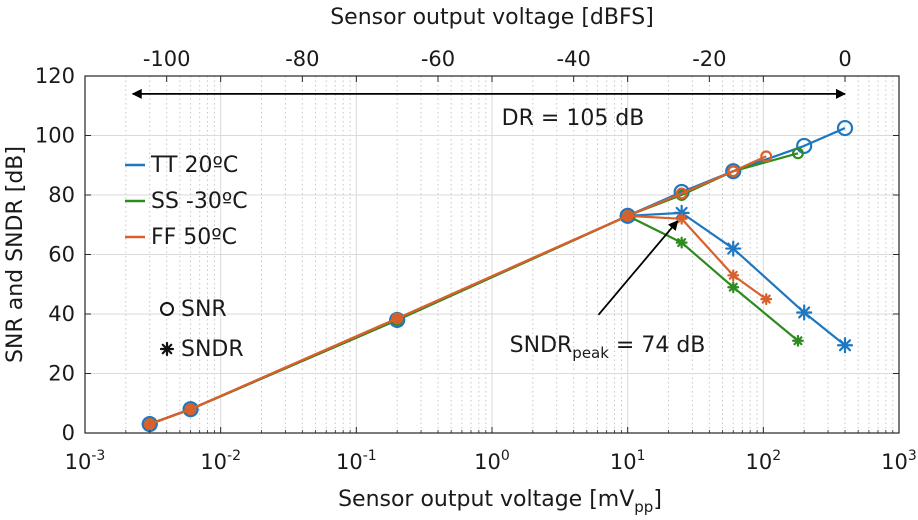 The image size is (918, 520). I want to click on top-tick-labels: -100 -80 -60 -40 -20 0, so click(497, 64).